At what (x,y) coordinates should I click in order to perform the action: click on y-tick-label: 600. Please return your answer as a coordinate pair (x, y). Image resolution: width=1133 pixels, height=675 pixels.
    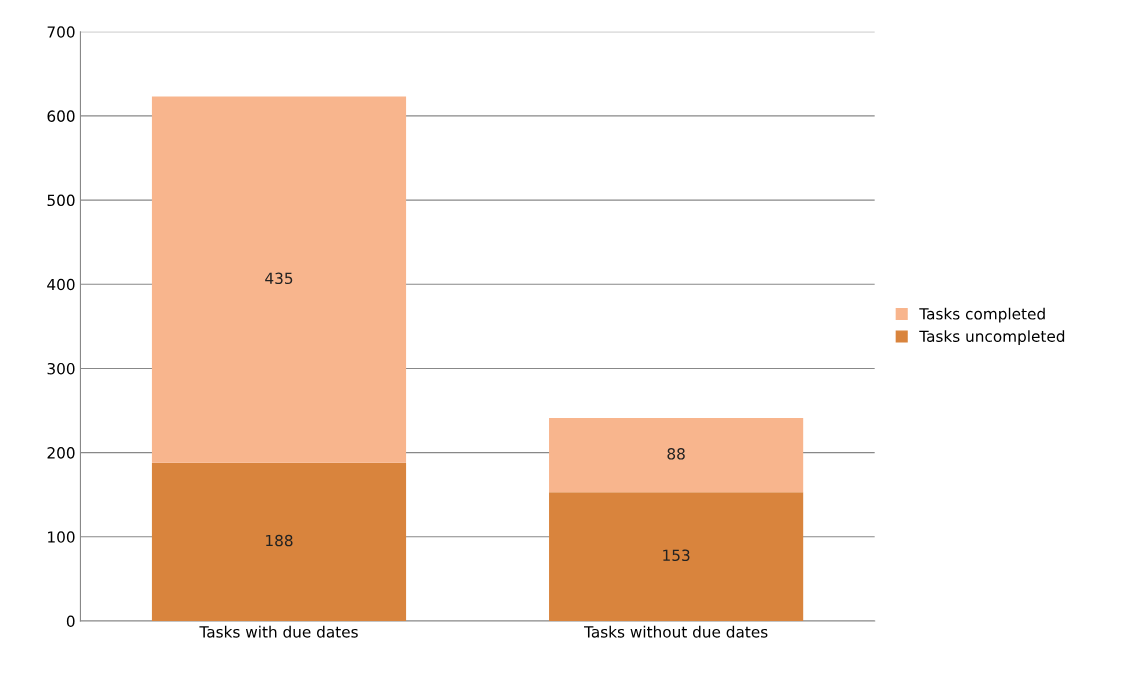
    Looking at the image, I should click on (61, 116).